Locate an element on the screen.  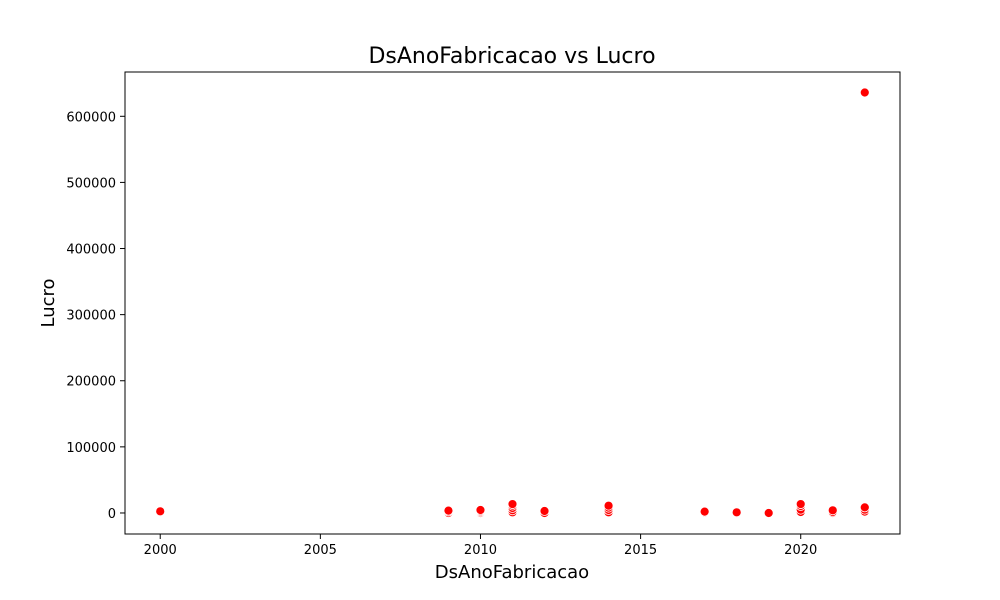
y-tick-label: 600000 is located at coordinates (91, 117).